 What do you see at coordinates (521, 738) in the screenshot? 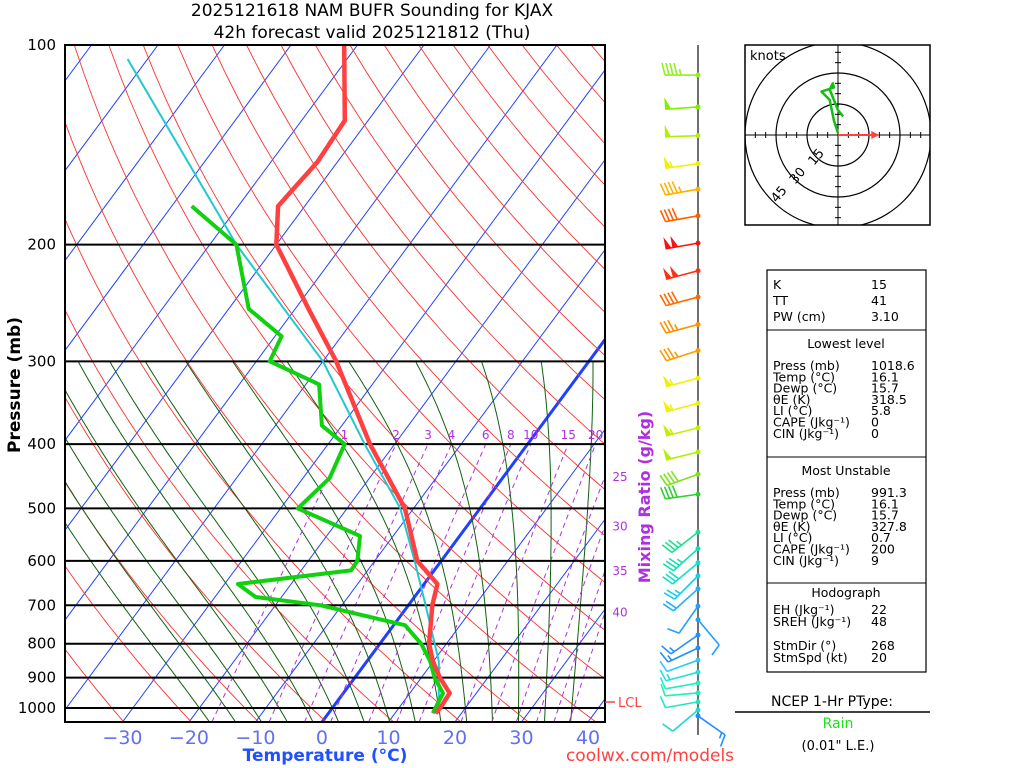
I see `temperature-tick-label: 30` at bounding box center [521, 738].